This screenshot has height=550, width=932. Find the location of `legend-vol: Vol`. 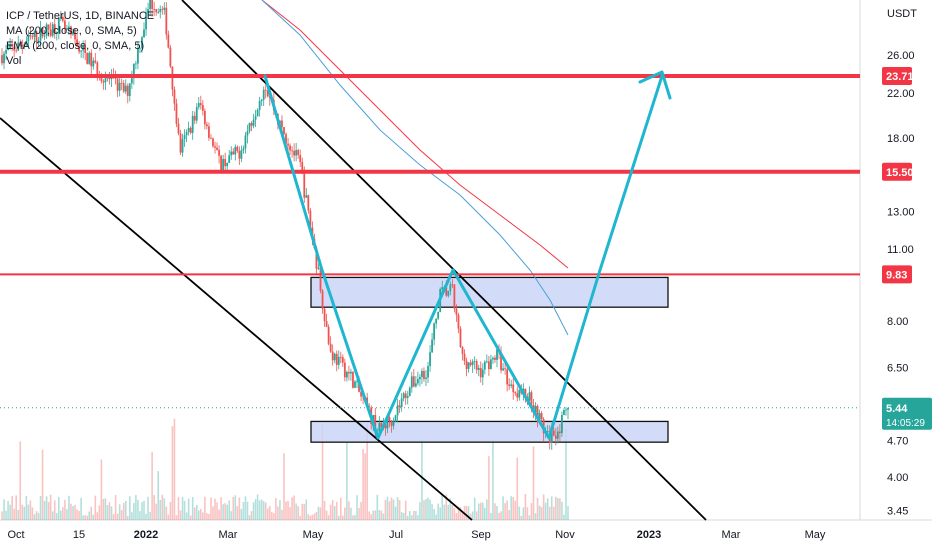

legend-vol: Vol is located at coordinates (14, 61).